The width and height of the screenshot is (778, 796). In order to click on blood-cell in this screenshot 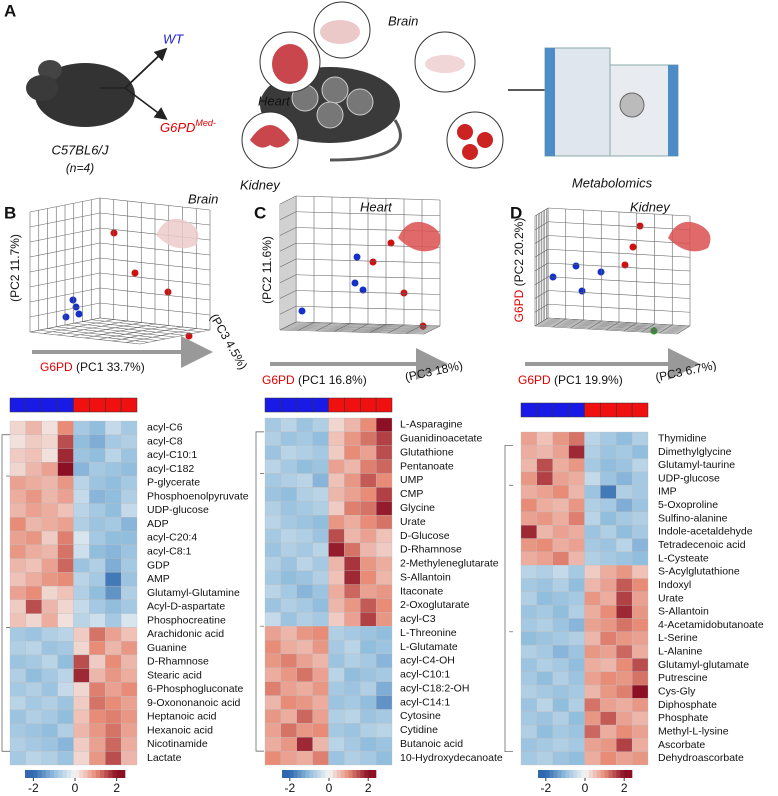, I will do `click(485, 140)`.